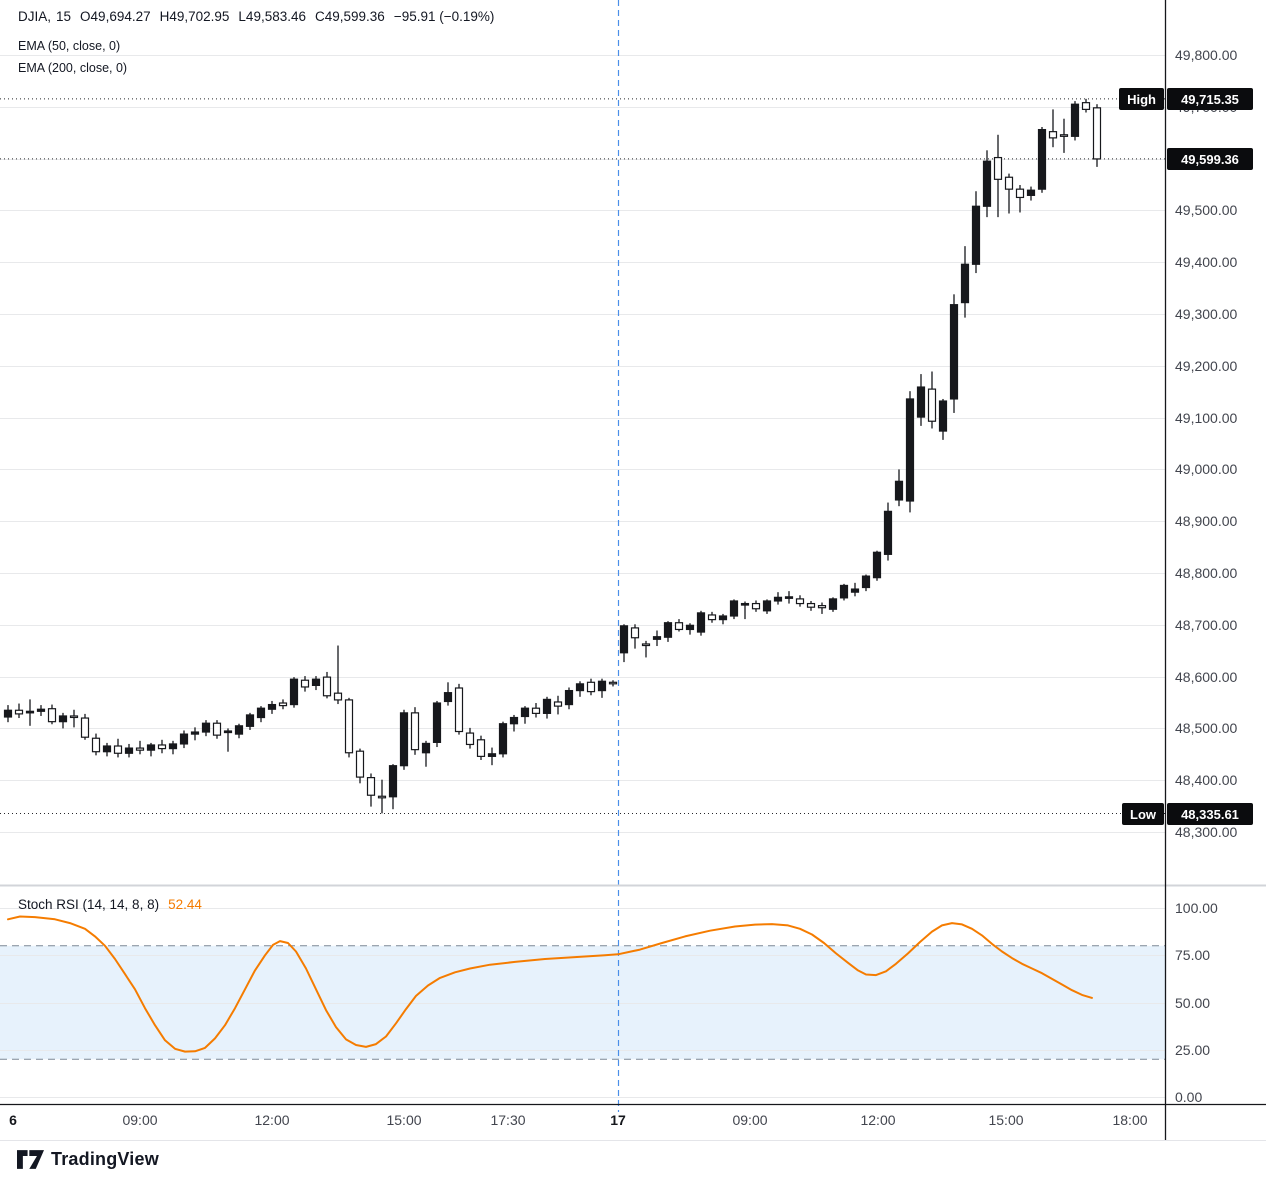 This screenshot has width=1266, height=1181. What do you see at coordinates (73, 68) in the screenshot?
I see `ema200-legend: EMA (200, close, 0)` at bounding box center [73, 68].